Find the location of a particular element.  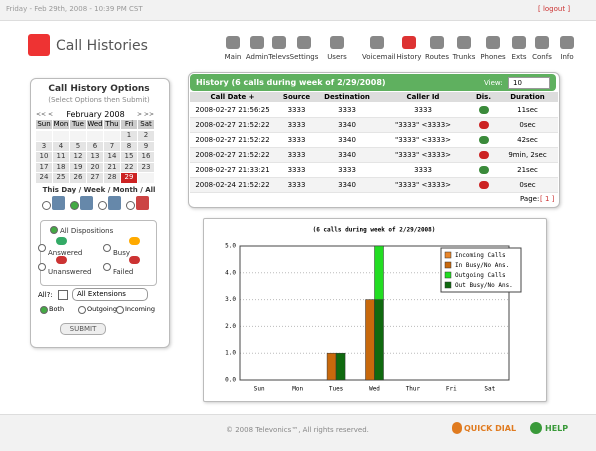

help: HELP is located at coordinates (557, 428).